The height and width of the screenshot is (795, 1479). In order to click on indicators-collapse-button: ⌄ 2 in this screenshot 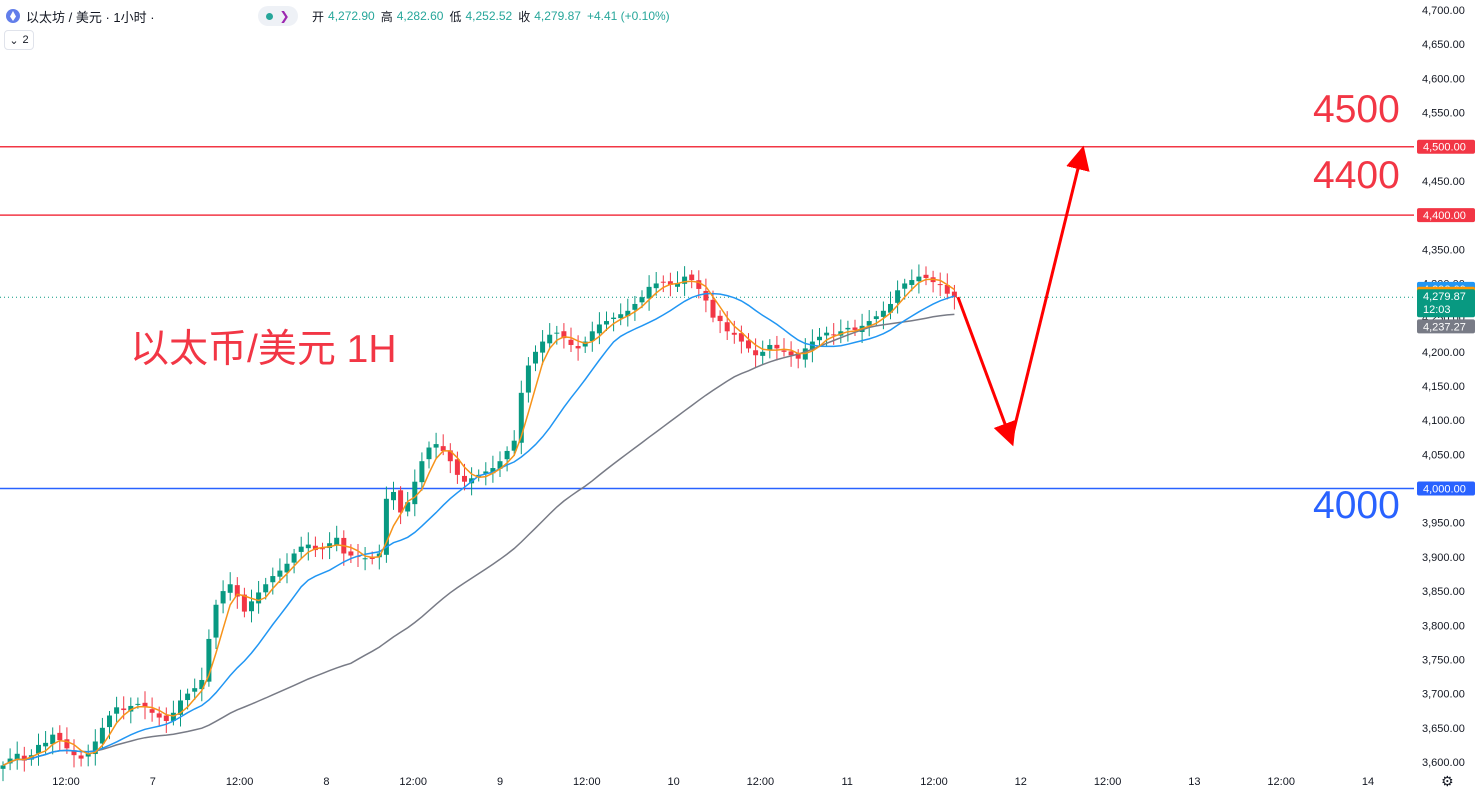, I will do `click(19, 40)`.